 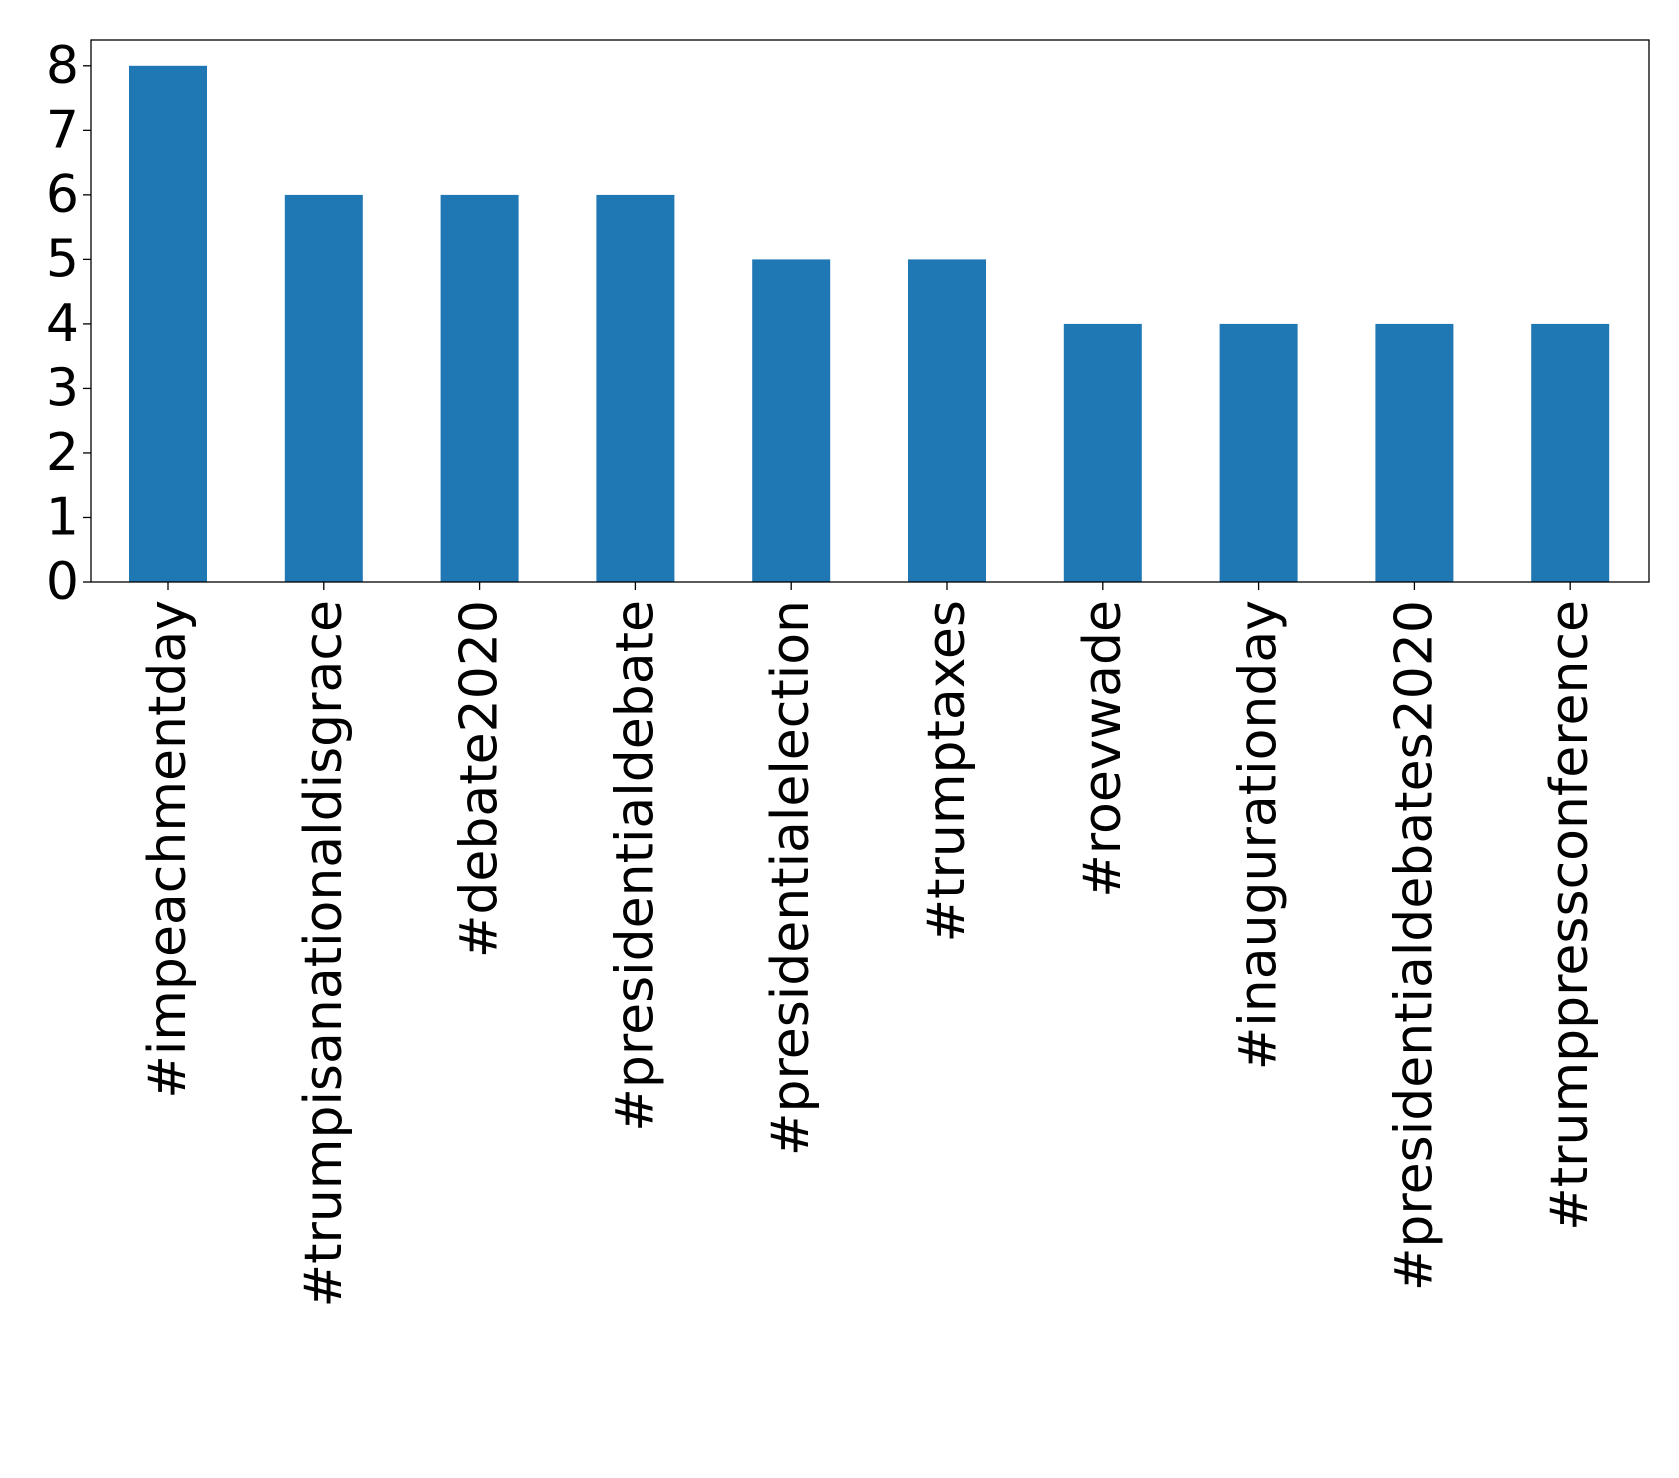 I want to click on y-tick-label-6: 6, so click(x=62, y=195).